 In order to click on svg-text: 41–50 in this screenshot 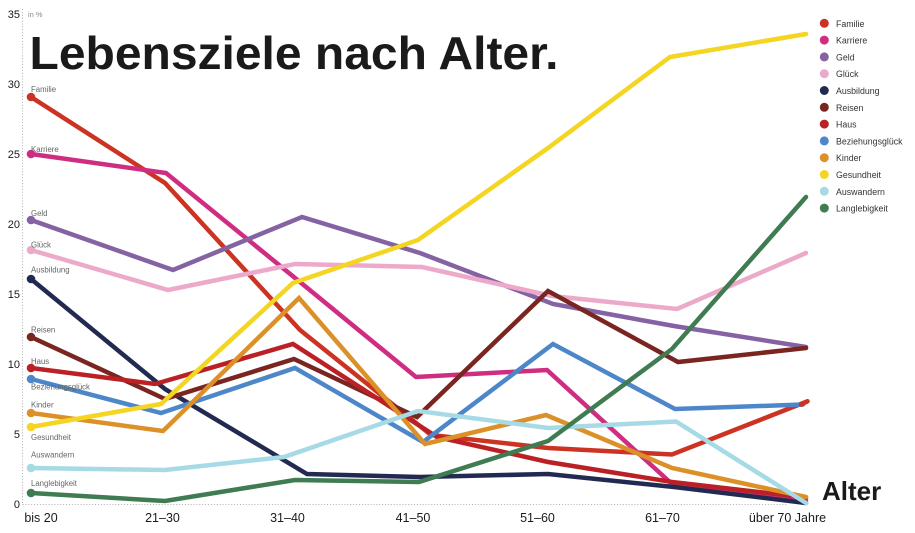, I will do `click(413, 518)`.